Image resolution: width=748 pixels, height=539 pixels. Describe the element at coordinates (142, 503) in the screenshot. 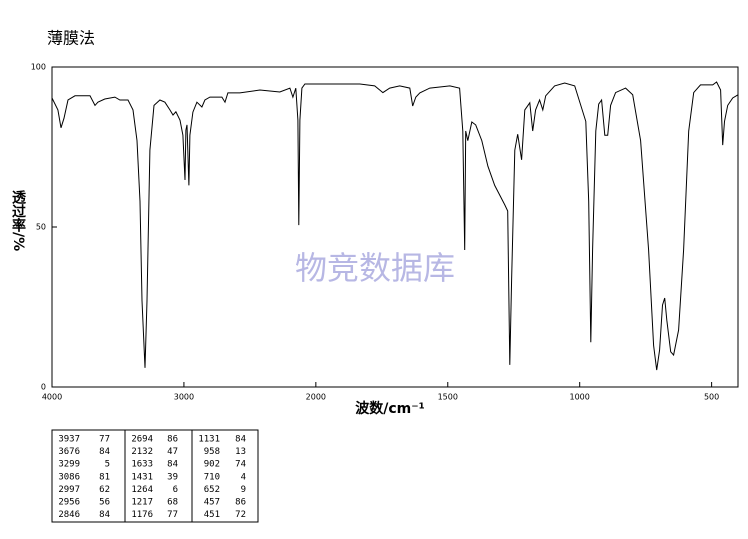

I see `wavenumber-cell: 1217` at that location.